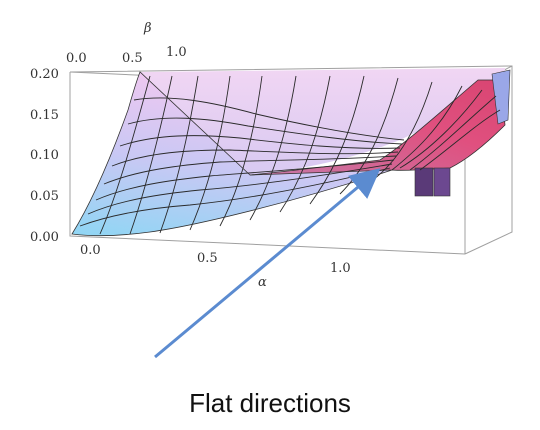 The image size is (540, 430). Describe the element at coordinates (340, 268) in the screenshot. I see `alpha-tick: 1.0` at that location.